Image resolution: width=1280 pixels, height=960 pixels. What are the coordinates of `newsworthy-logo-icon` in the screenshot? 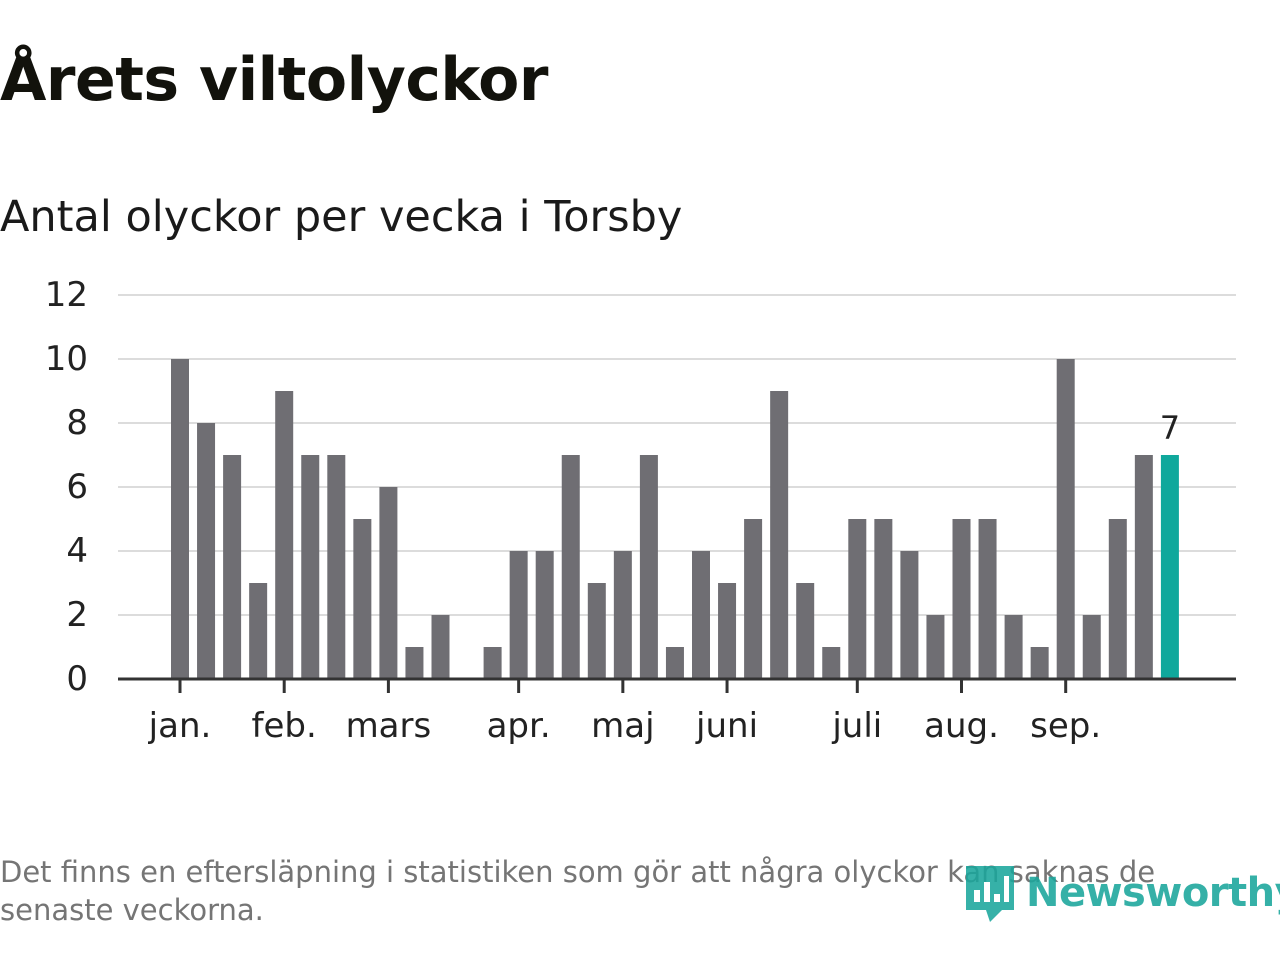 It's located at (990, 894).